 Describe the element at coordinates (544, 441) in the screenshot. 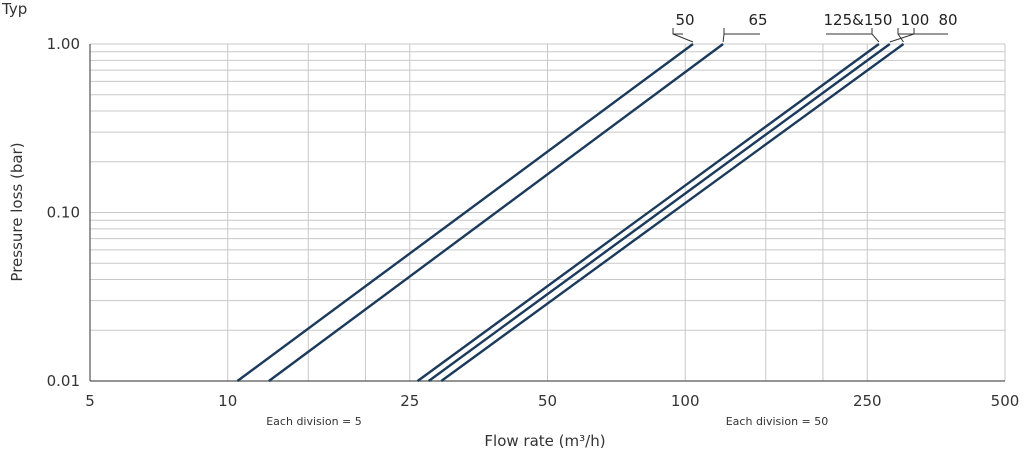

I see `x-axis-title: Flow rate (m³/h)` at that location.